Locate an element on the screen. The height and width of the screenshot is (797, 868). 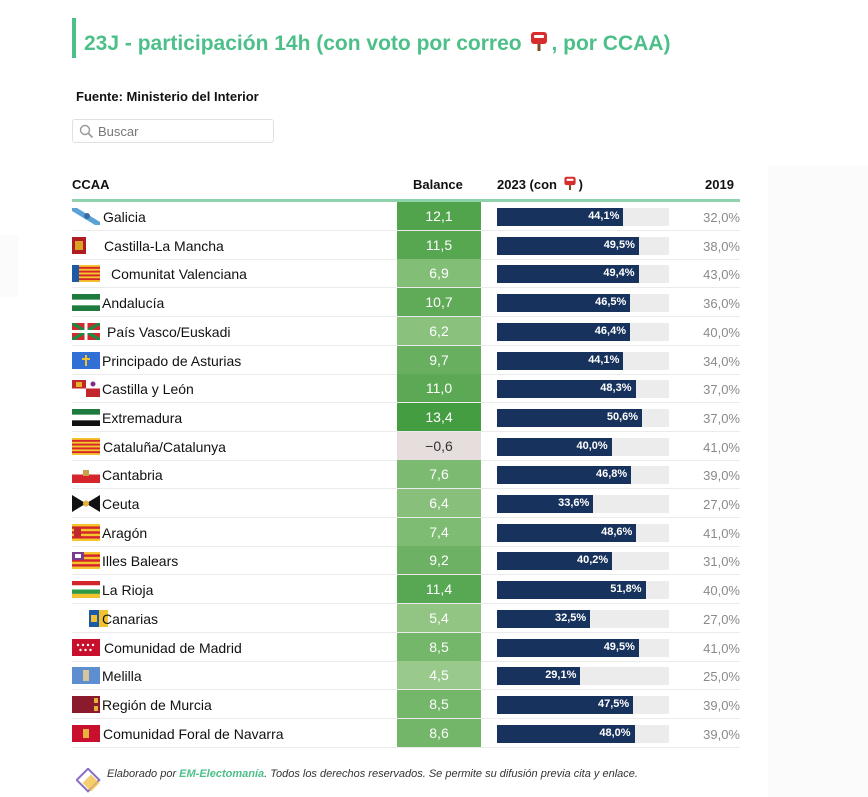
balance-cell: 11,5 is located at coordinates (439, 244).